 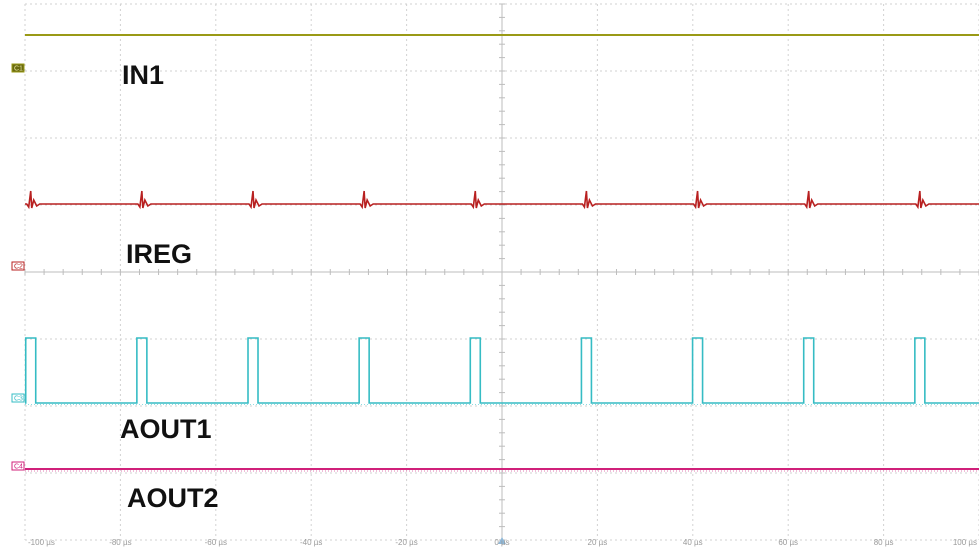 I want to click on x-tick-label: 100 µs, so click(x=965, y=542).